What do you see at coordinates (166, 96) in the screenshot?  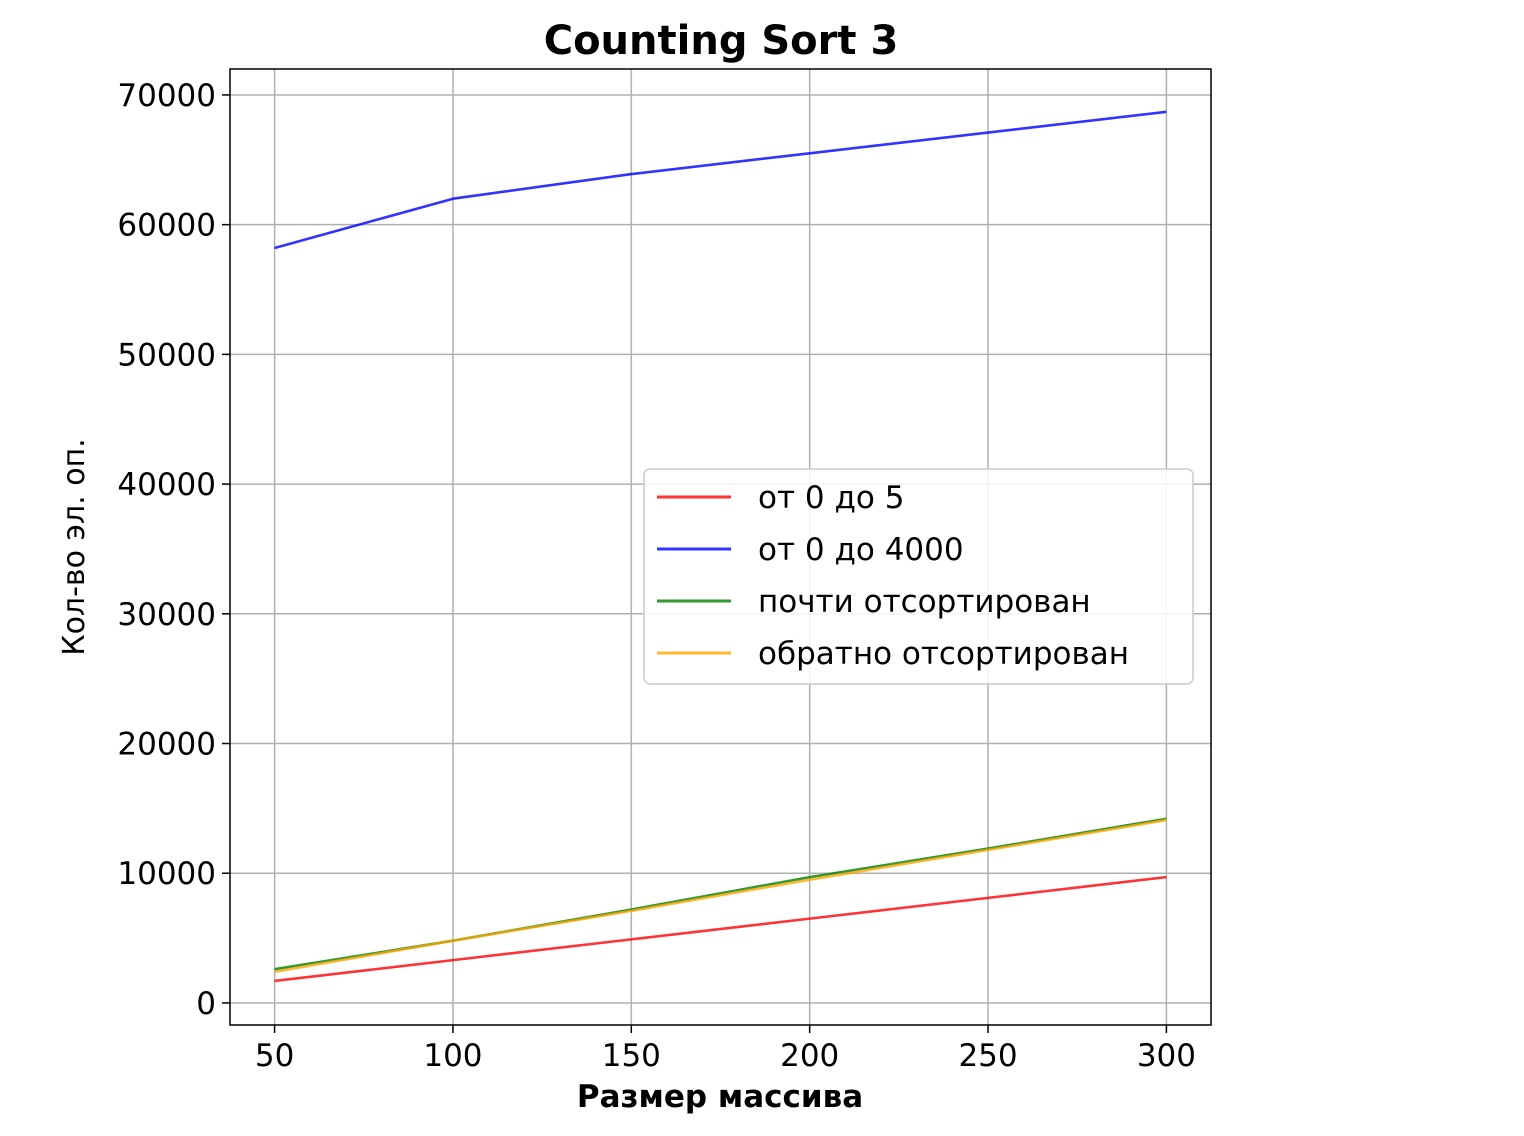 I see `y-tick-label: 70000` at bounding box center [166, 96].